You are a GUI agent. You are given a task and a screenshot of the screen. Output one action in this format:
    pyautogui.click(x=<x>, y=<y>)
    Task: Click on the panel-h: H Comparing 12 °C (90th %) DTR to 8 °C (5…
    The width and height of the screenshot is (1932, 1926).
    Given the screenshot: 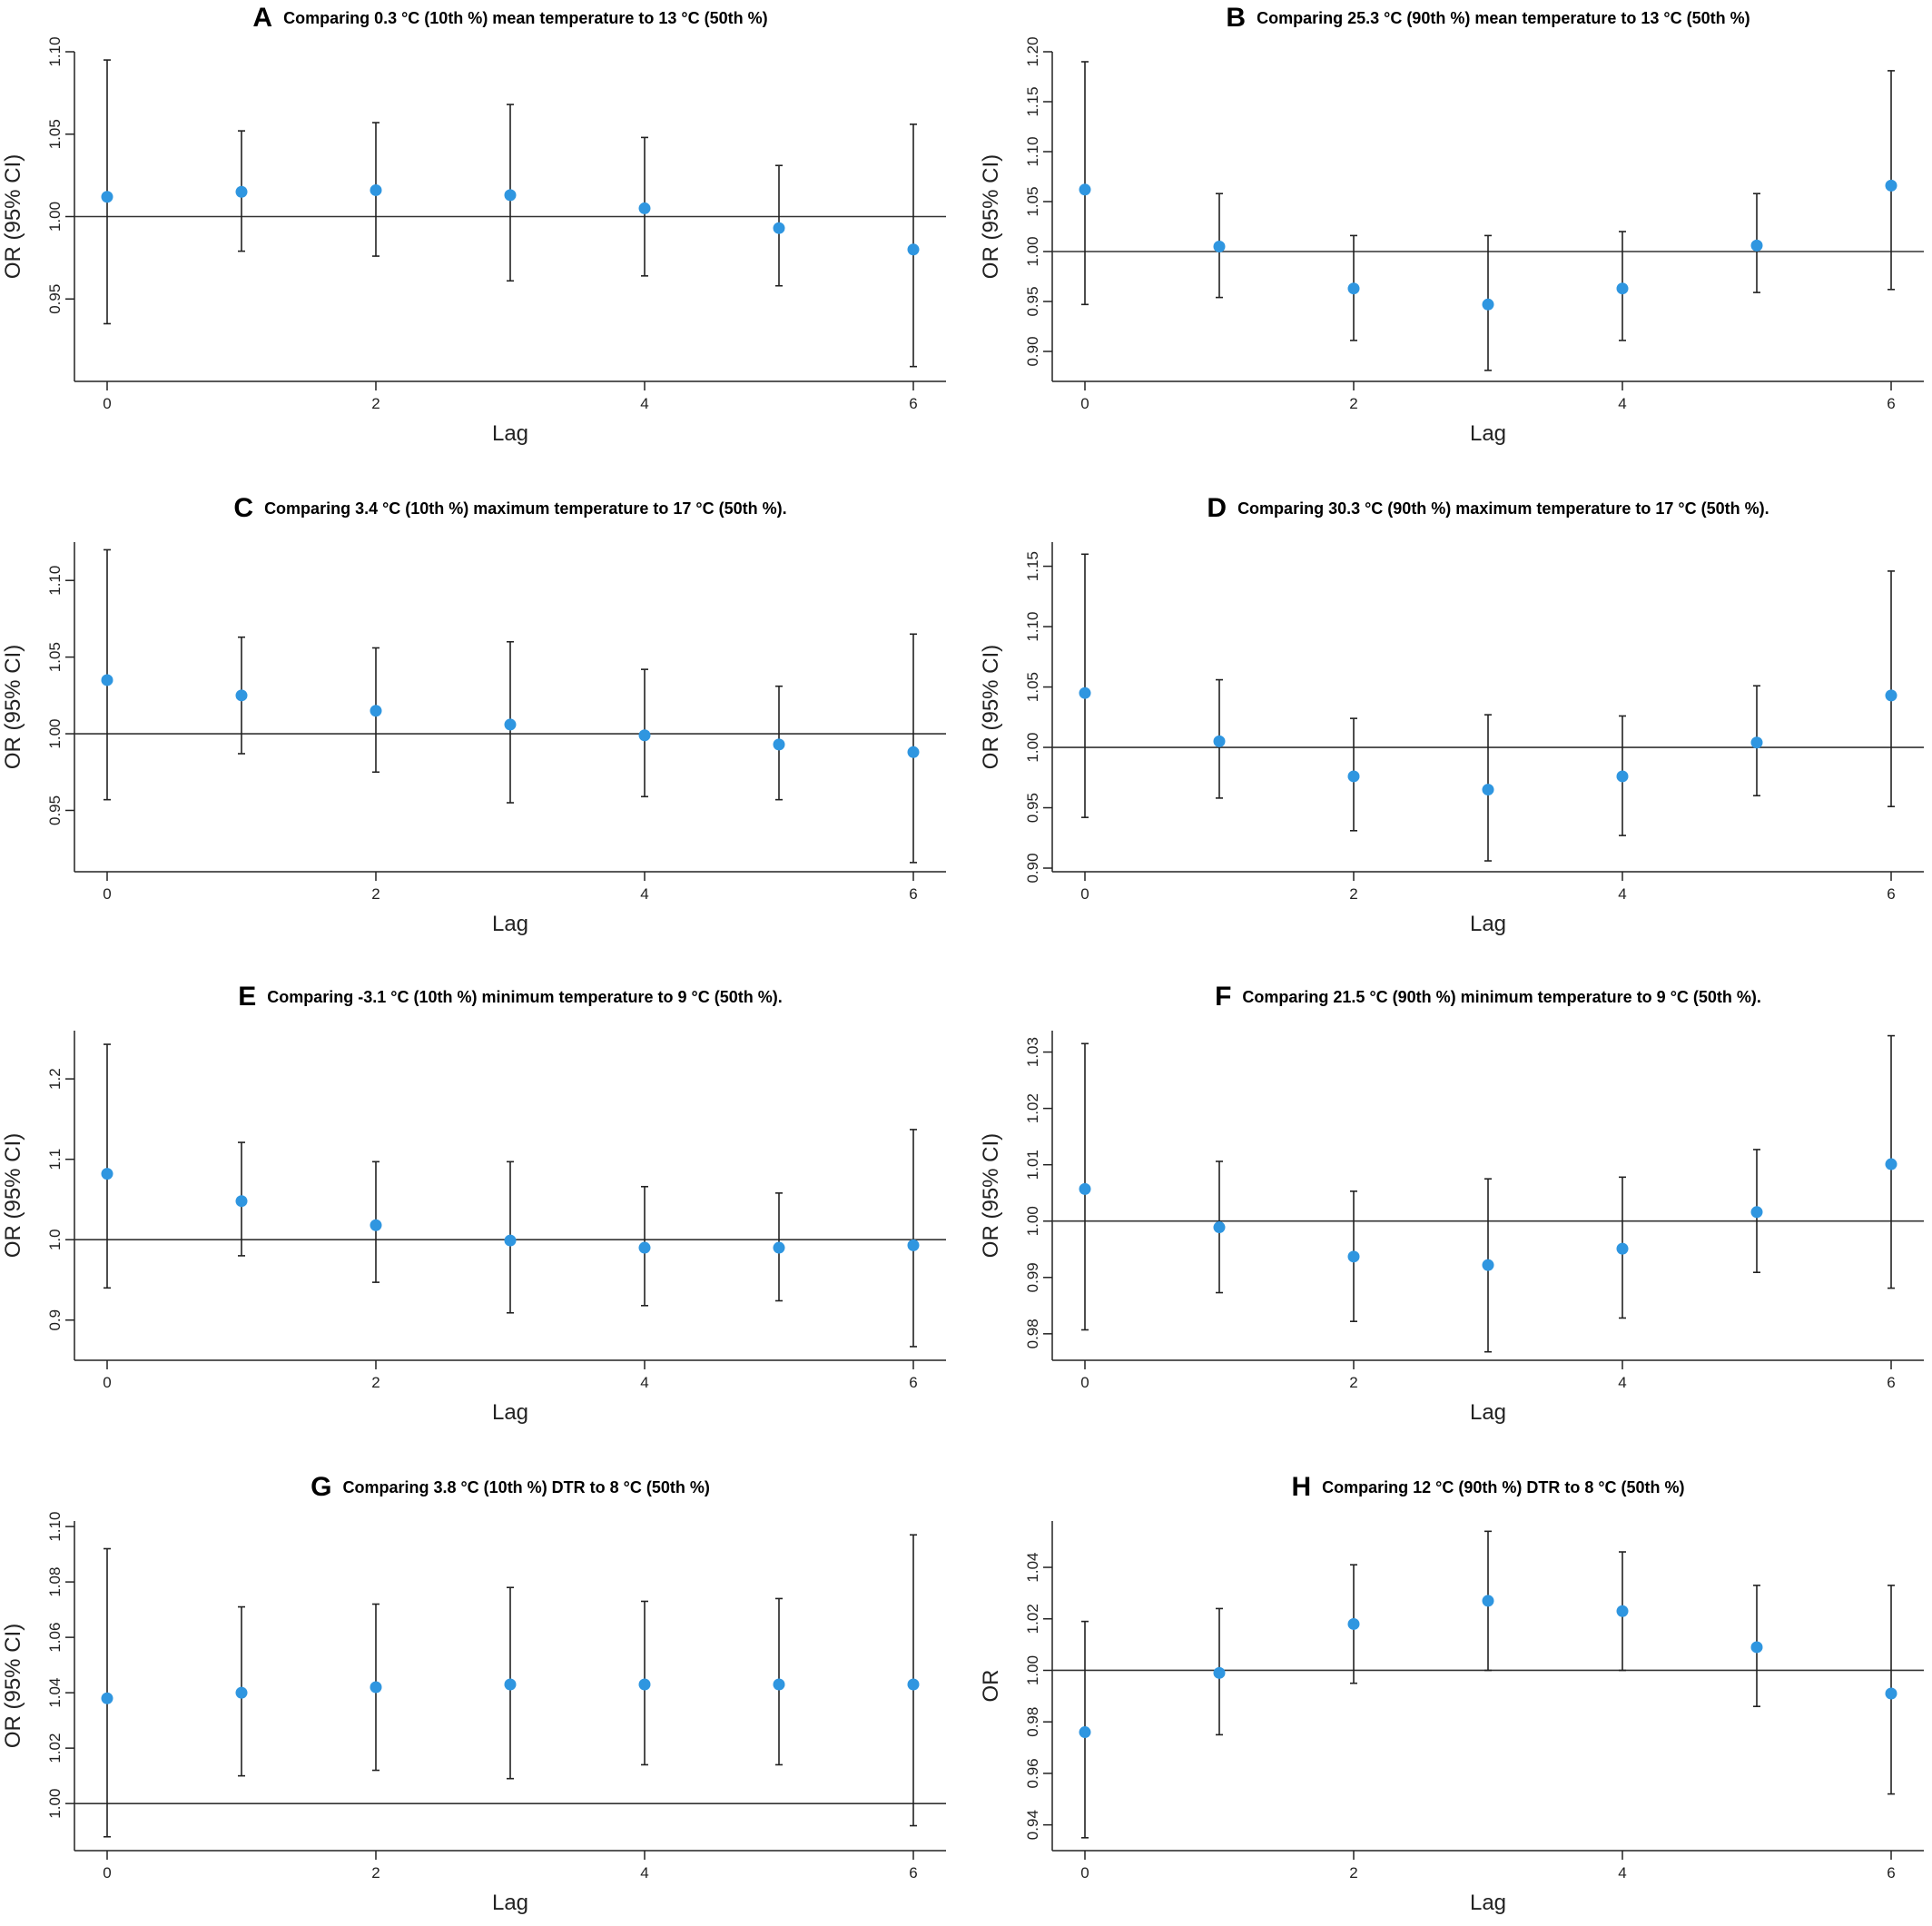 What is the action you would take?
    pyautogui.click(x=1451, y=1693)
    